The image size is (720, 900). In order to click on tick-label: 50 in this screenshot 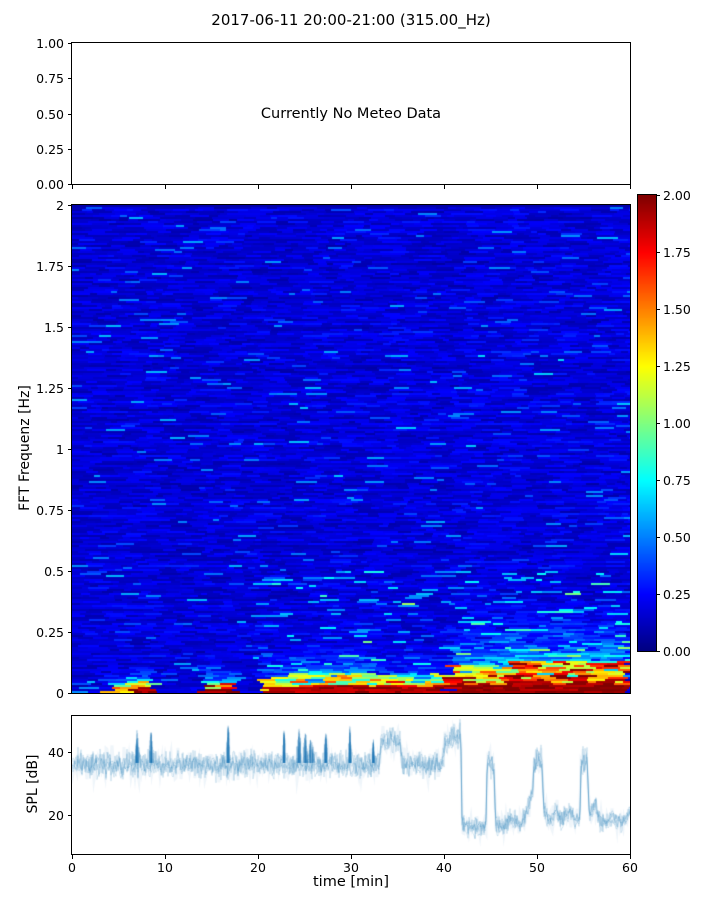, I will do `click(537, 867)`.